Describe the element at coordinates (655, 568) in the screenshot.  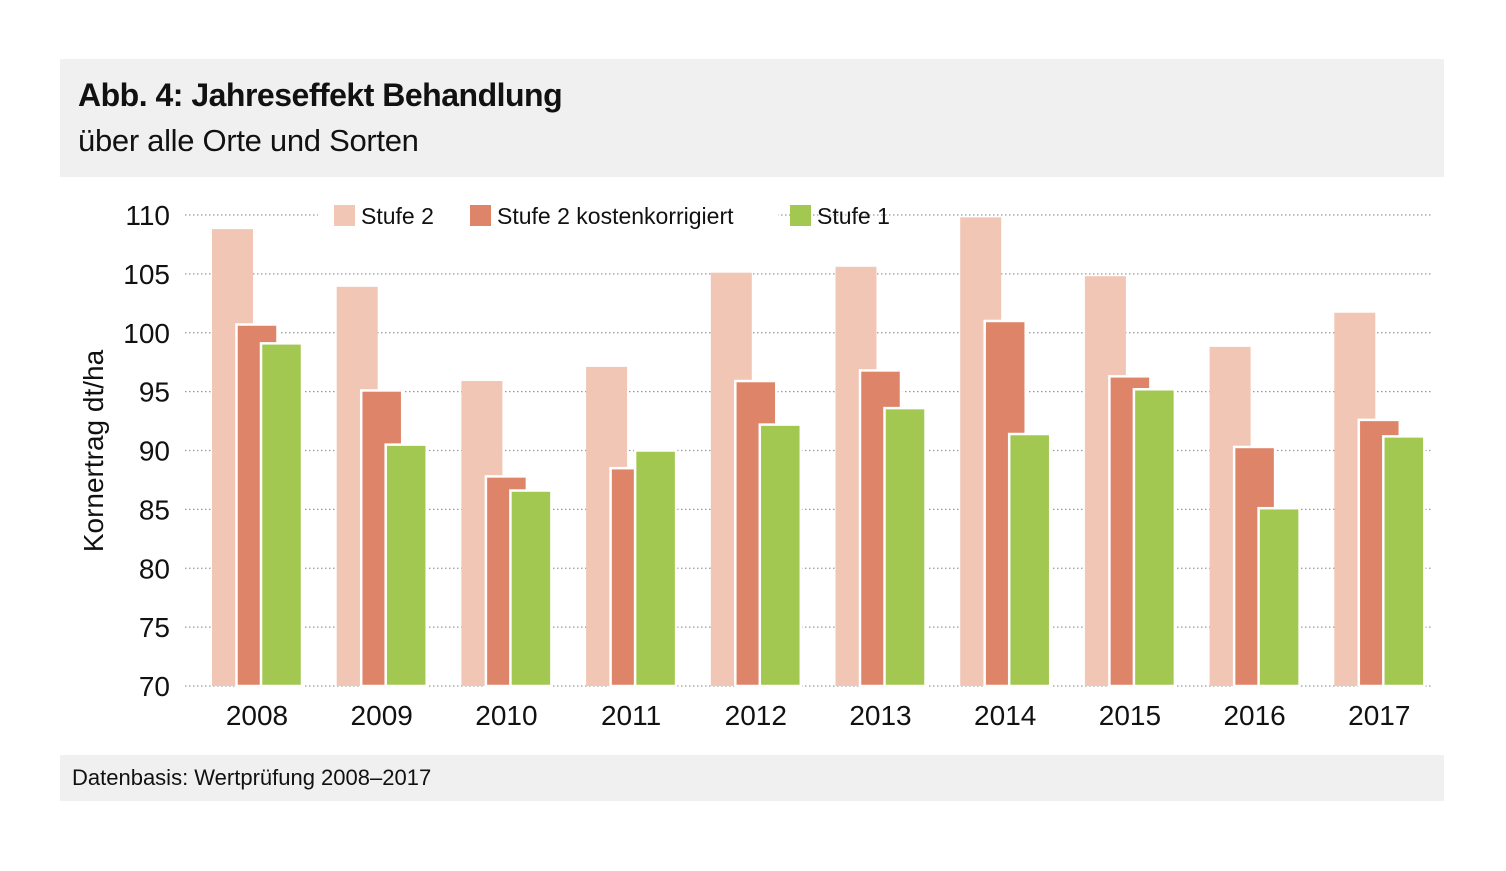
I see `bar-stufe-1-2011` at that location.